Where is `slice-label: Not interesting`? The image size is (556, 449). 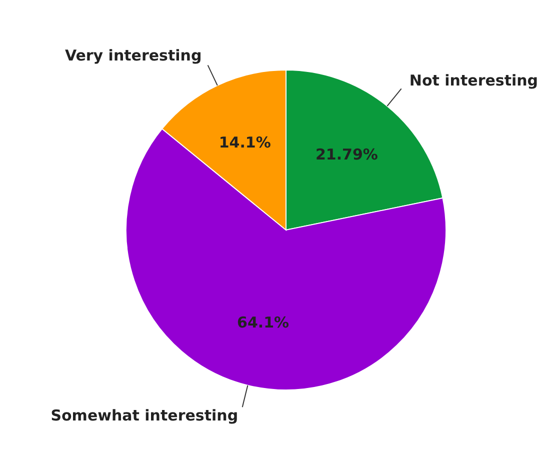
slice-label: Not interesting is located at coordinates (473, 80).